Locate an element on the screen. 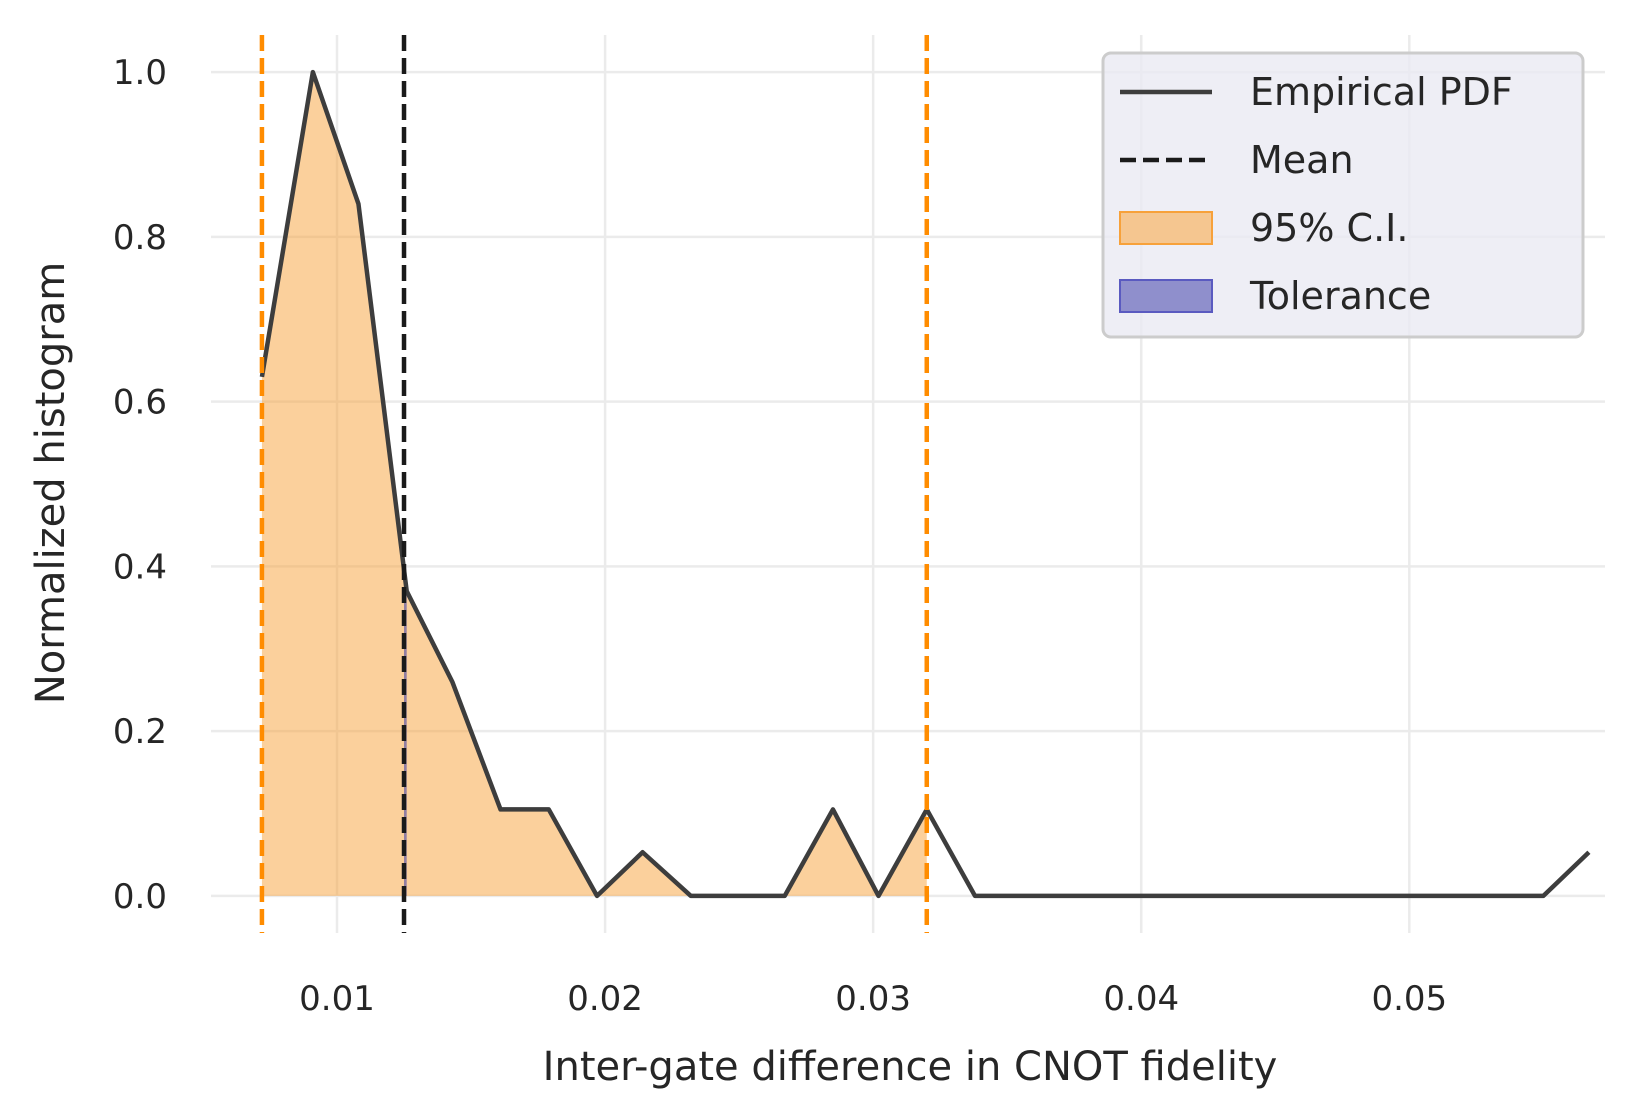 Image resolution: width=1632 pixels, height=1115 pixels. x-tick-label: 0.01 is located at coordinates (337, 999).